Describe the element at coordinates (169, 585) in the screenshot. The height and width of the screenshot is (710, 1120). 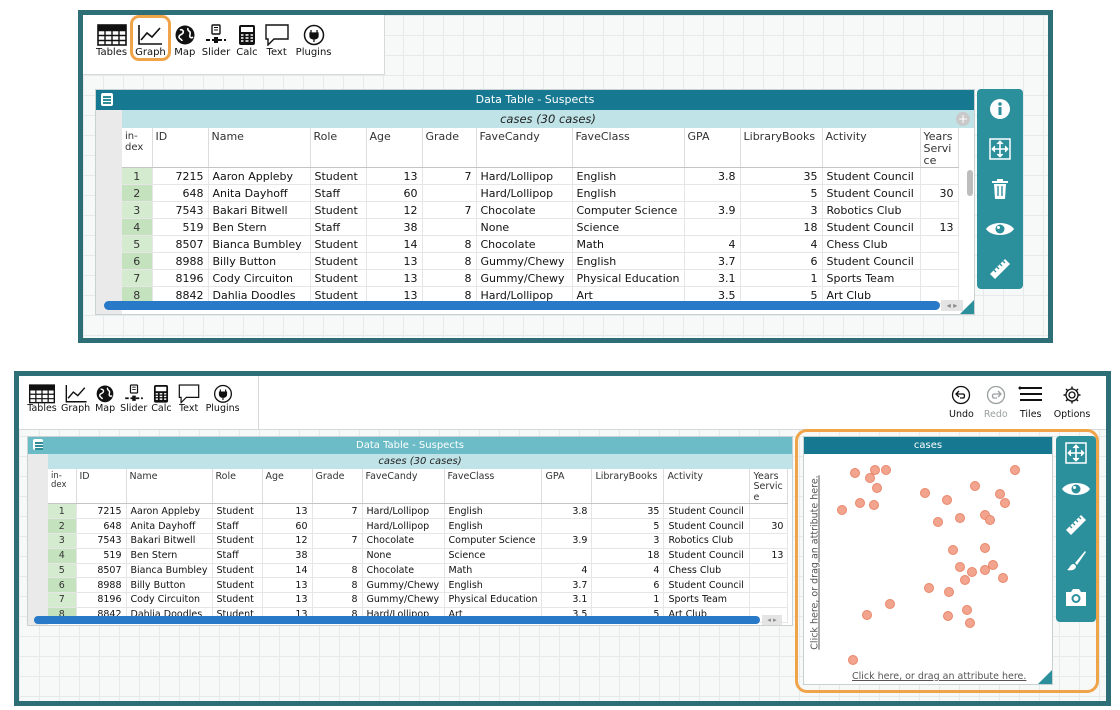
I see `cell-name: Billy Button` at that location.